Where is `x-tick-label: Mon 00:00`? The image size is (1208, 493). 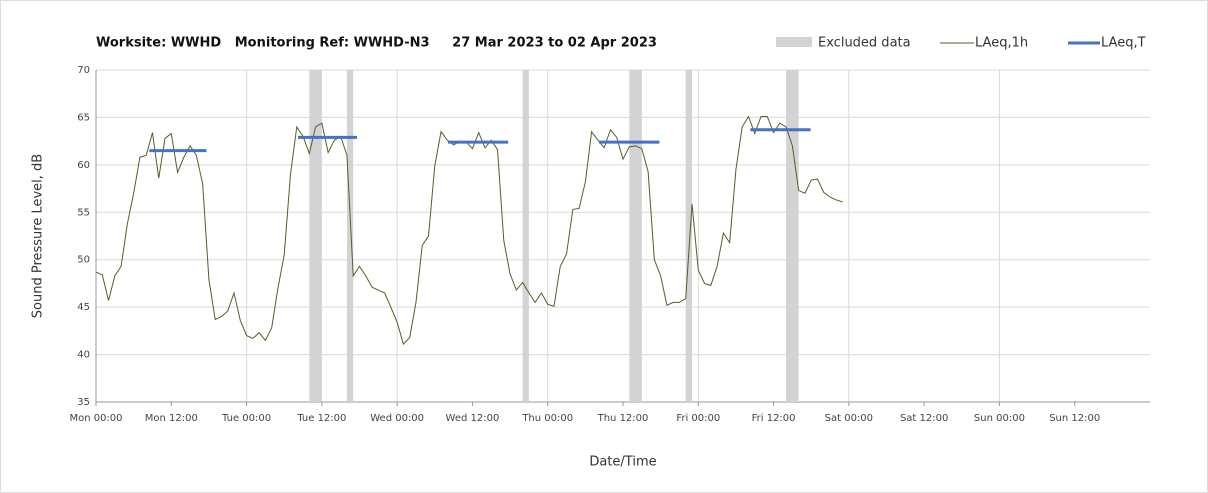
x-tick-label: Mon 00:00 is located at coordinates (95, 418).